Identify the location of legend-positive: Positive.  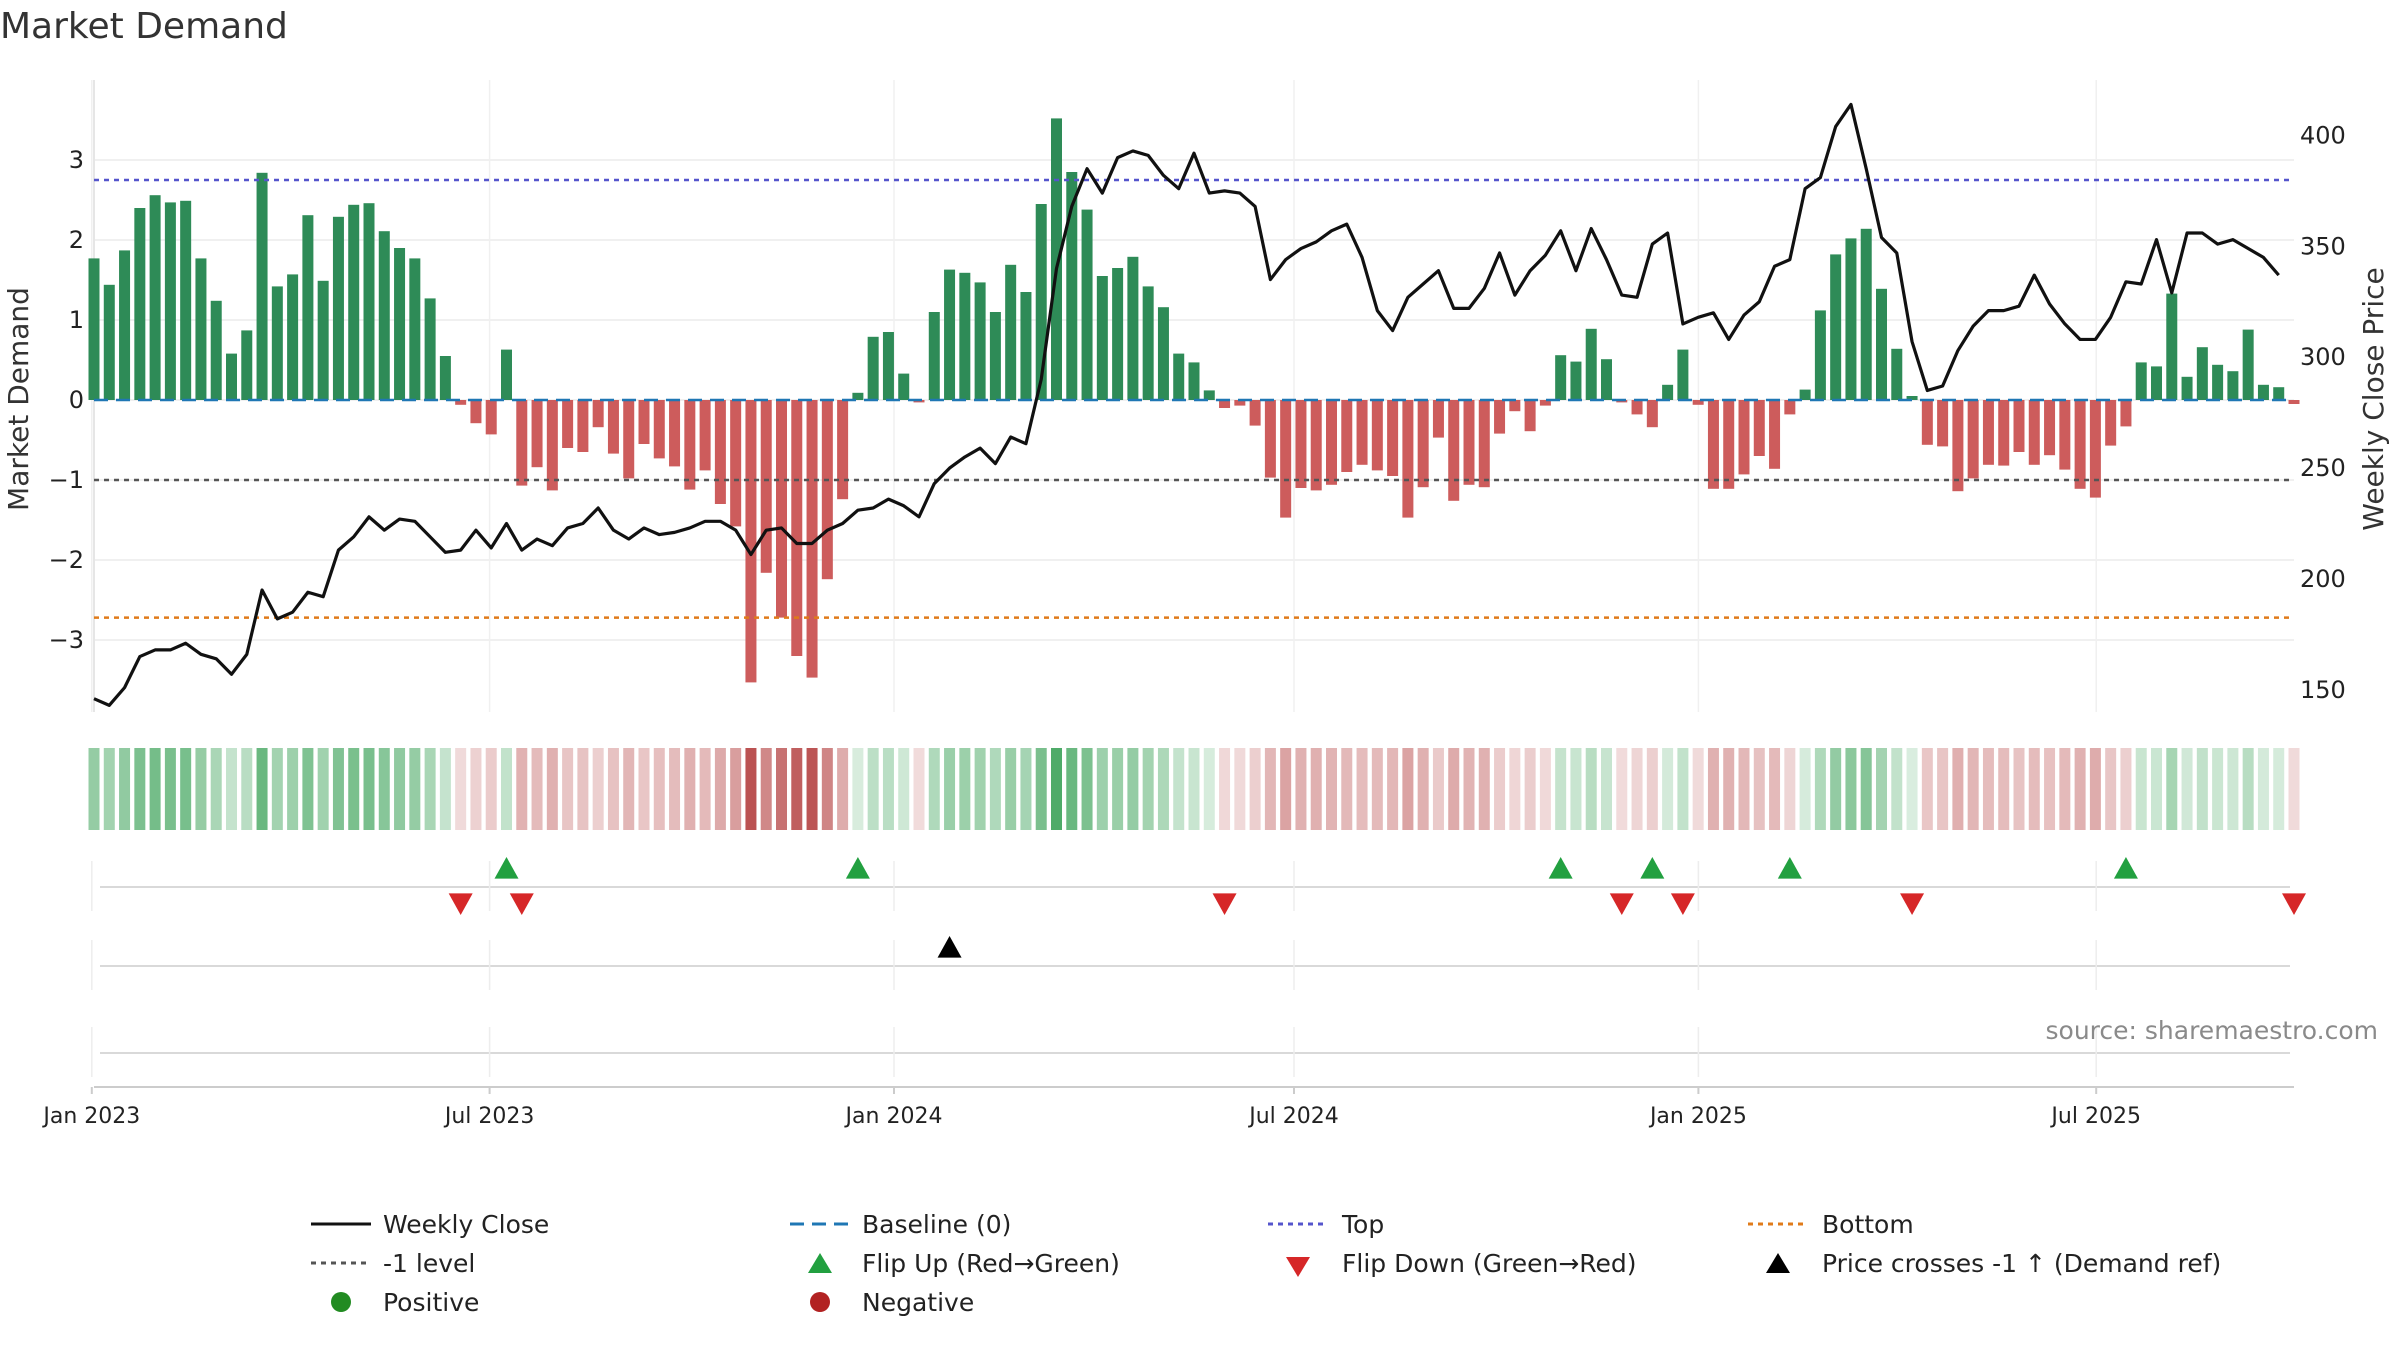
(431, 1302).